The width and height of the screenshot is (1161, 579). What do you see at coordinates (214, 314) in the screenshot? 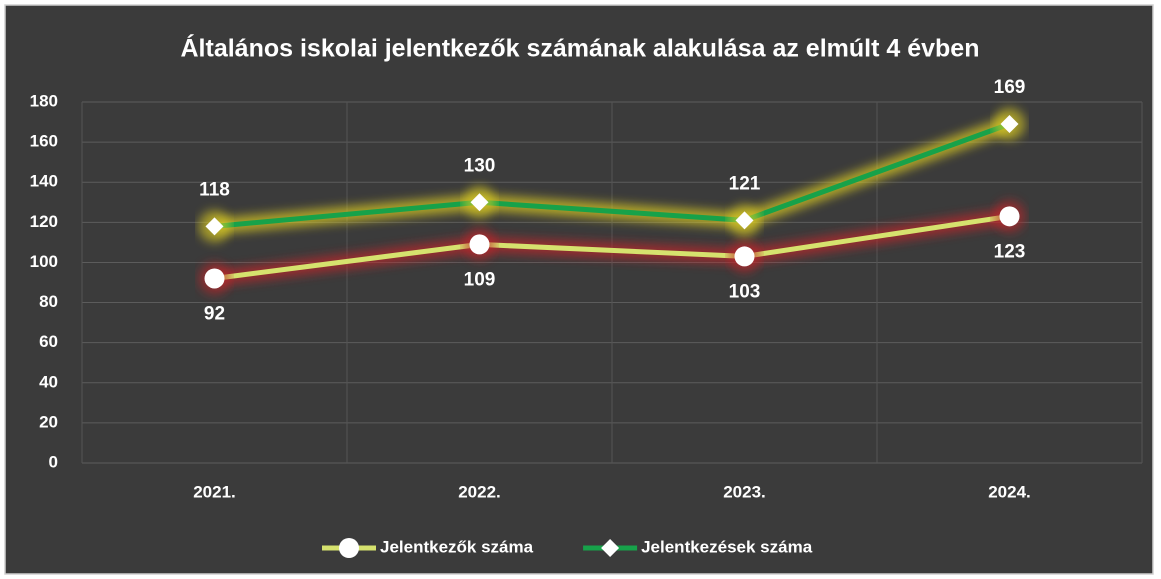
I see `data-label: 92` at bounding box center [214, 314].